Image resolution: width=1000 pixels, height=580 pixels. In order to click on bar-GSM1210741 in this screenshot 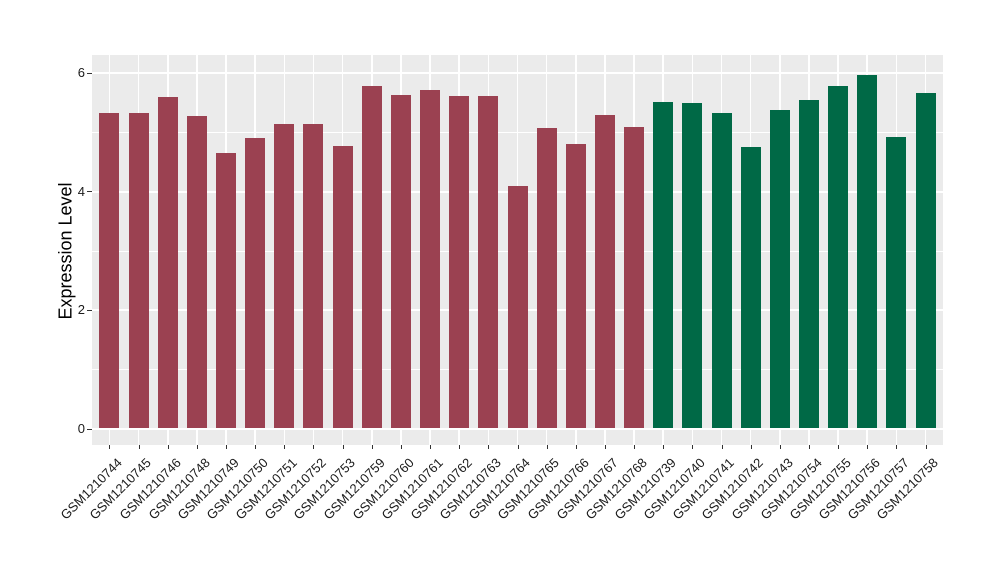, I will do `click(721, 271)`.